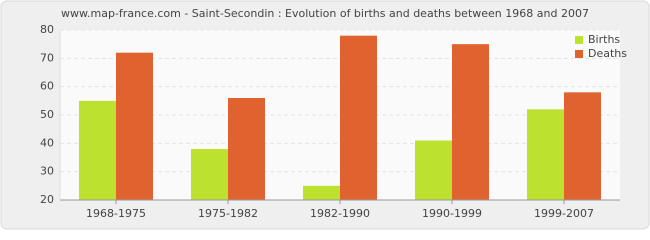 This screenshot has width=650, height=240. I want to click on x-tick-label: 1990-1999, so click(452, 213).